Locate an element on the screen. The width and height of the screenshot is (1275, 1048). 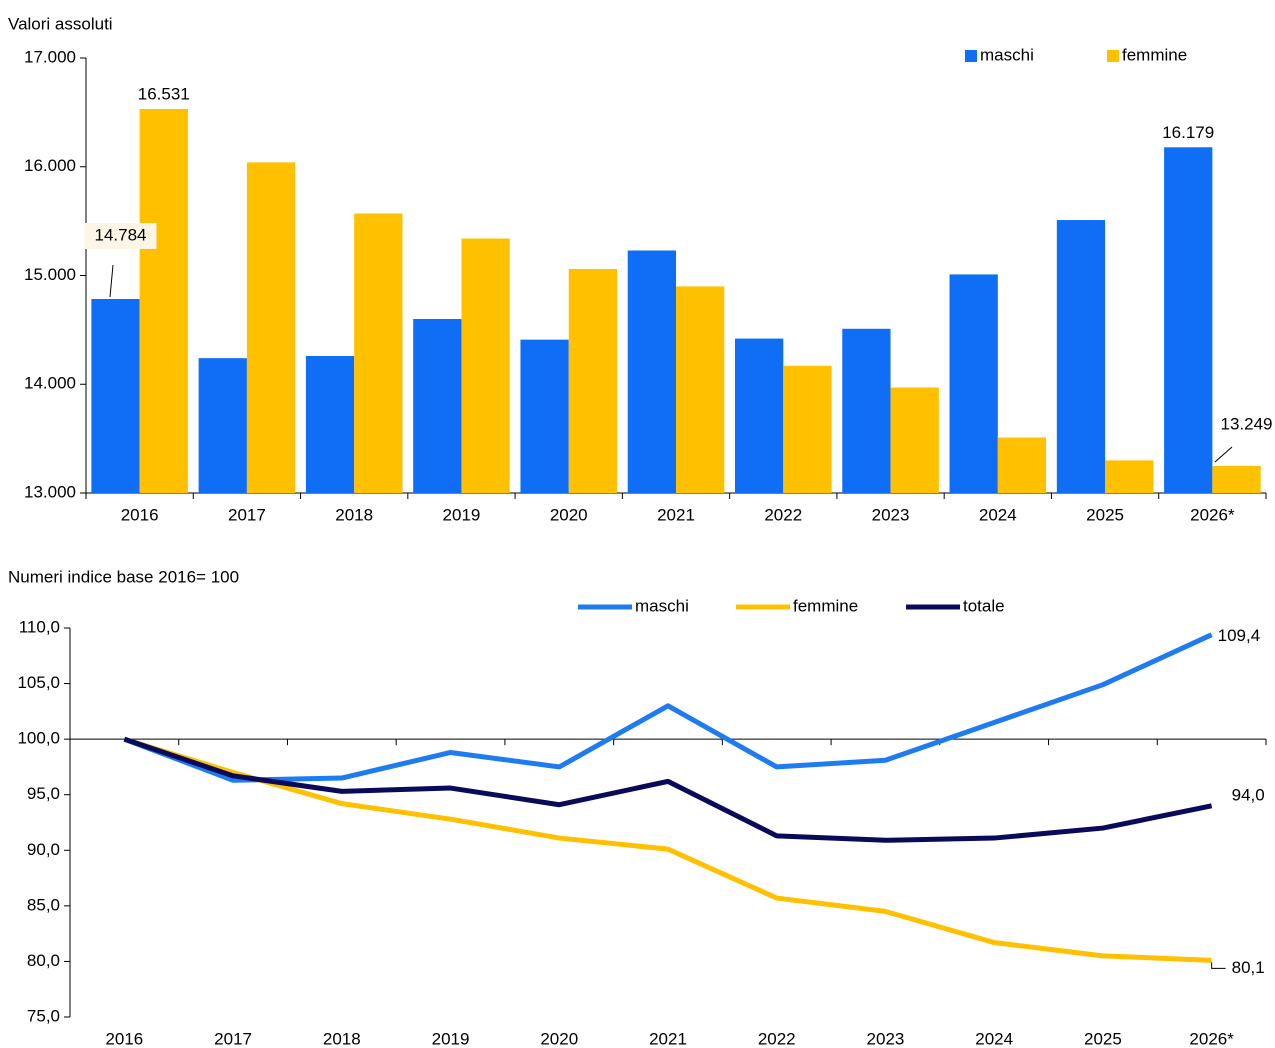
y-tick-label: 13.000 is located at coordinates (50, 491).